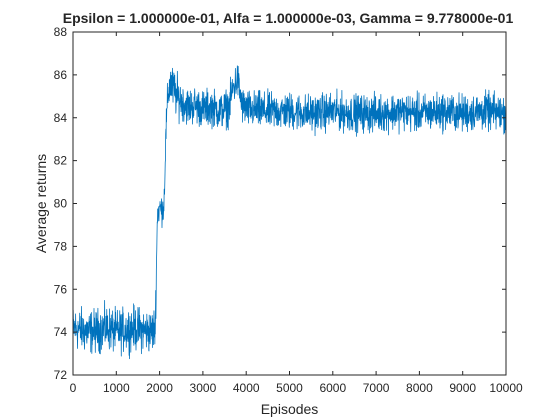  I want to click on y-tick-label: 76, so click(61, 289).